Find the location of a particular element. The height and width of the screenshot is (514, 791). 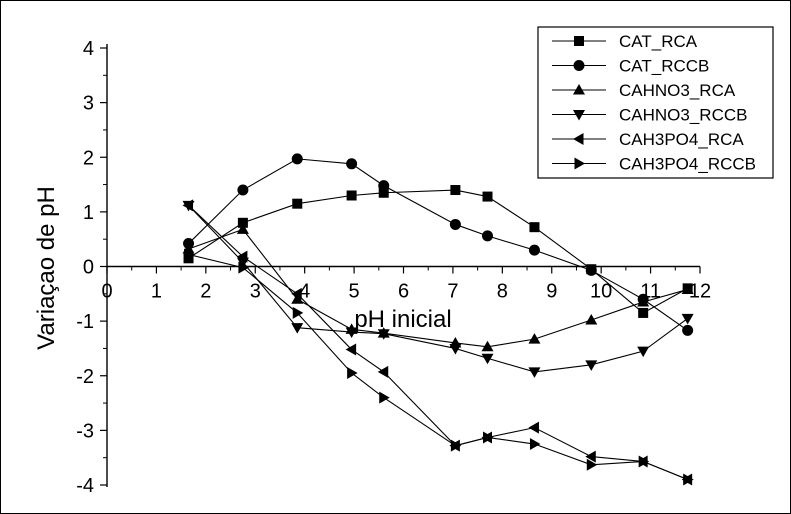

legend-label: CAH3PO4_RCCB is located at coordinates (687, 164).